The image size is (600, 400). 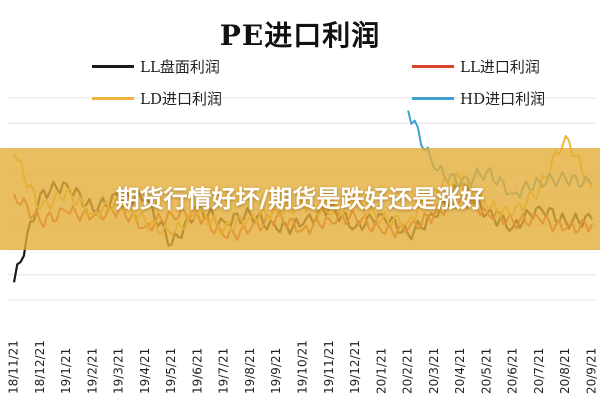 I want to click on x-tick-label: 20/4/21, so click(x=460, y=371).